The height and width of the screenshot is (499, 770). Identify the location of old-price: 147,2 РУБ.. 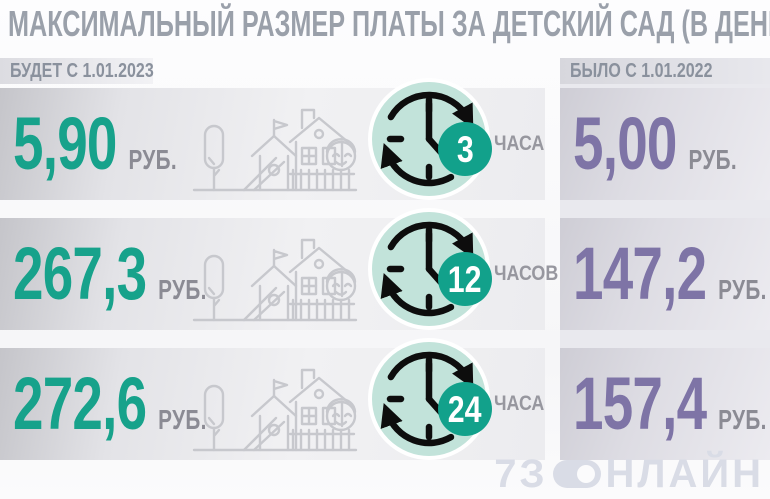
(670, 274).